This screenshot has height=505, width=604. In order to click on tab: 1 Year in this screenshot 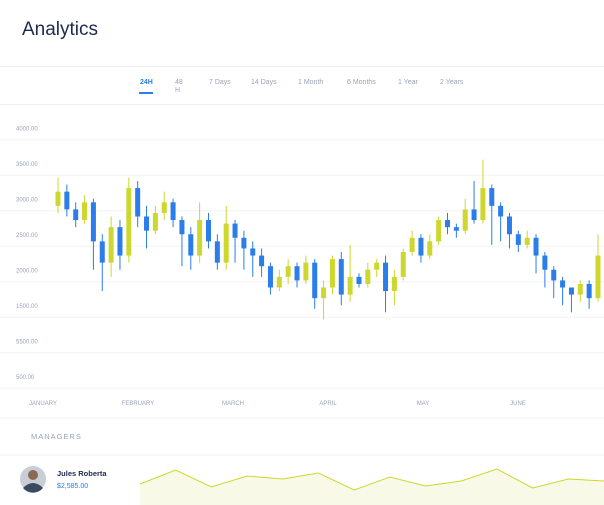, I will do `click(408, 82)`.